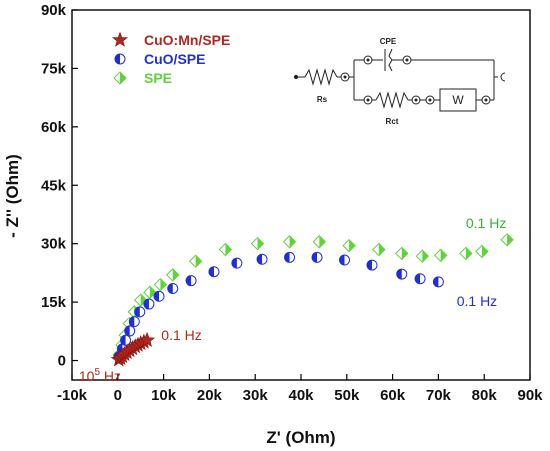 This screenshot has height=451, width=550. I want to click on frequency-annotation: 105 Hz, so click(100, 375).